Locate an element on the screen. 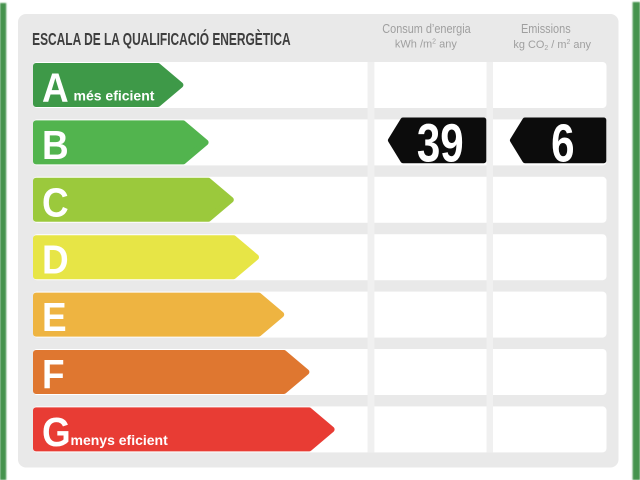  svg-text: F is located at coordinates (53, 375).